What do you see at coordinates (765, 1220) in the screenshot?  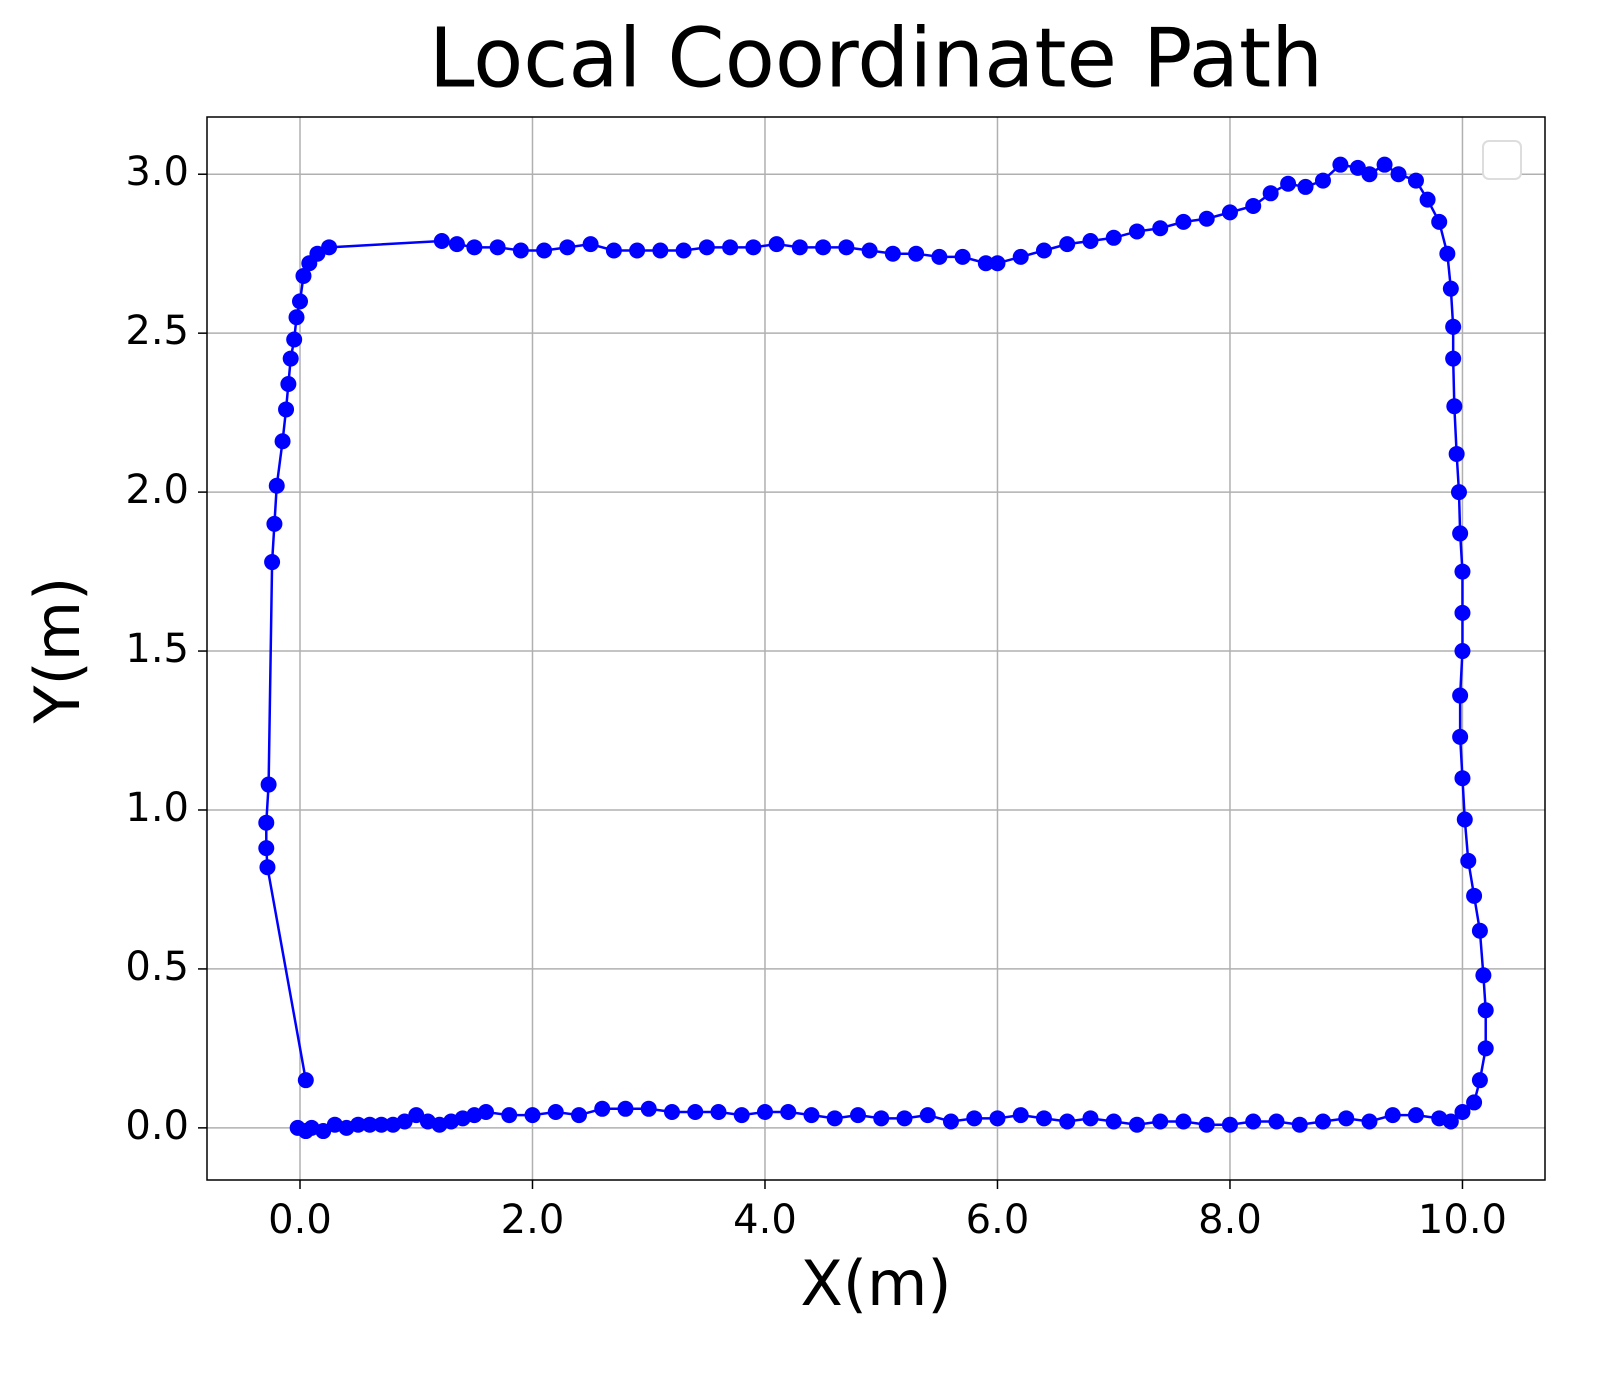 I see `x-tick-label: 4.0` at bounding box center [765, 1220].